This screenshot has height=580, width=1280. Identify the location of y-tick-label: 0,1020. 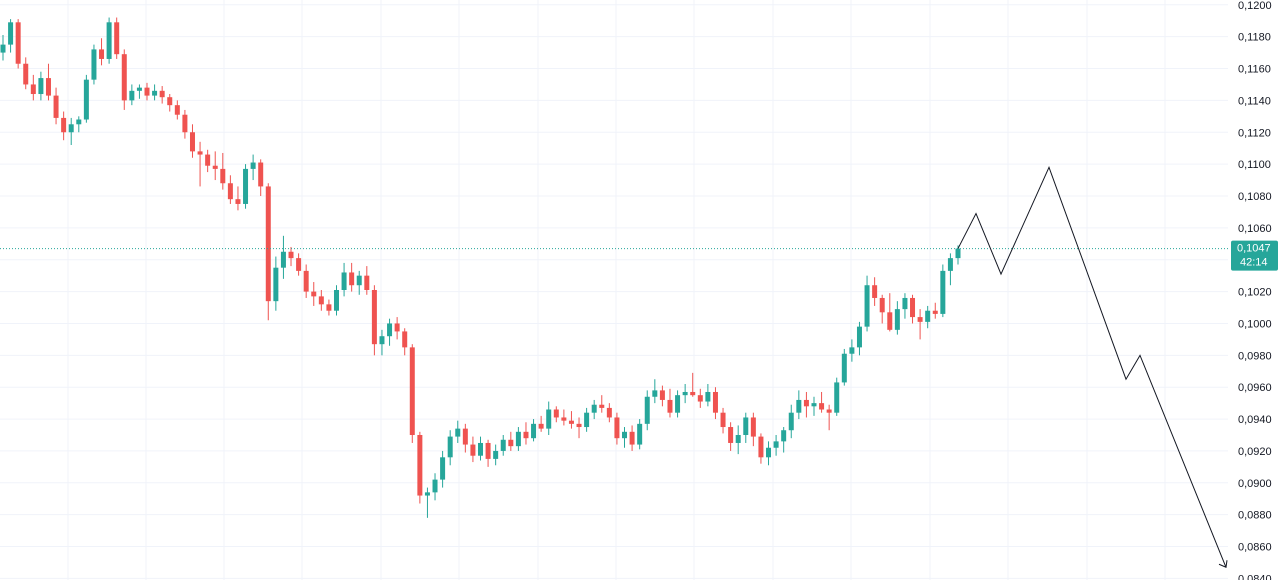
(1255, 293).